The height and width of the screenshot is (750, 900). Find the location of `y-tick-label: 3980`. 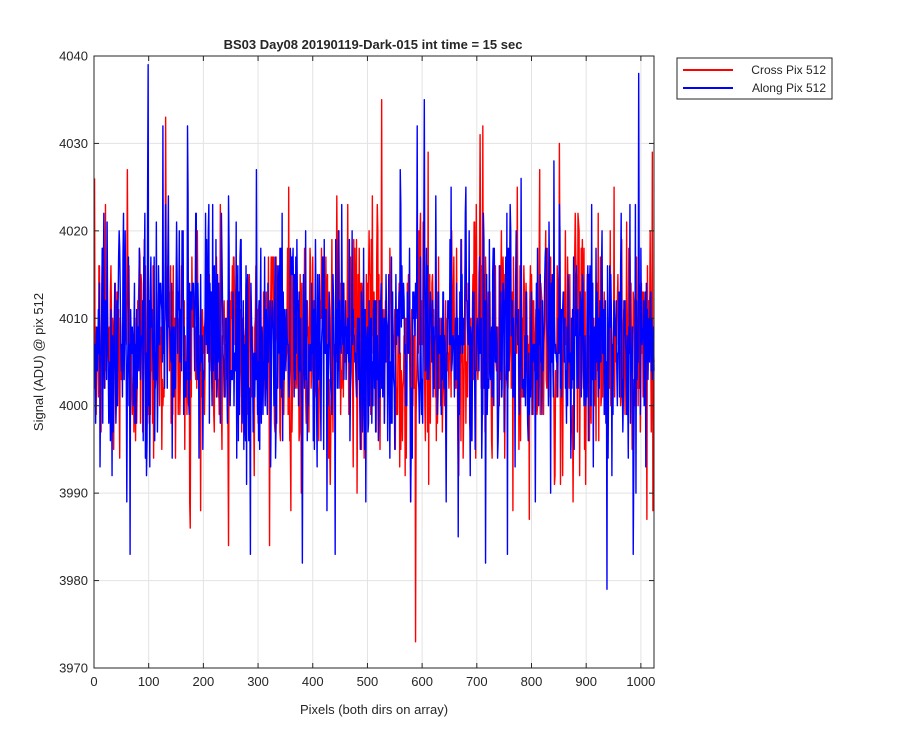

y-tick-label: 3980 is located at coordinates (73, 580).